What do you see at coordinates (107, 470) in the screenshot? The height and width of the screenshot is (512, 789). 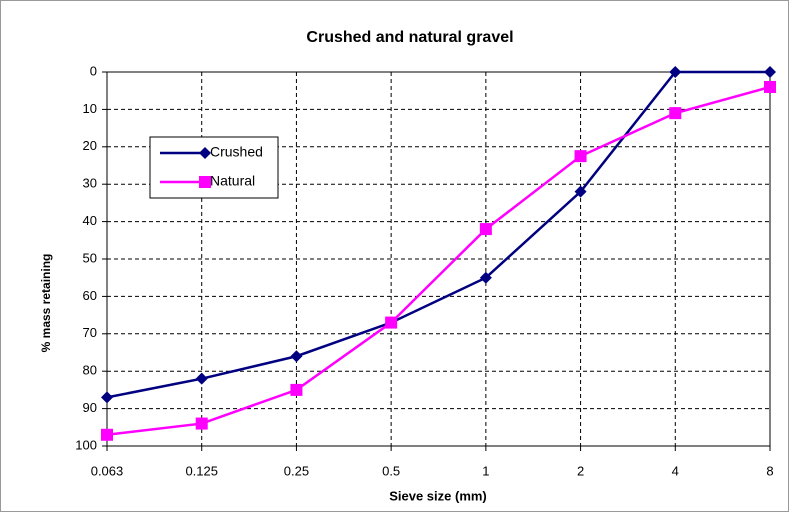 I see `x-tick-label: 0.063` at bounding box center [107, 470].